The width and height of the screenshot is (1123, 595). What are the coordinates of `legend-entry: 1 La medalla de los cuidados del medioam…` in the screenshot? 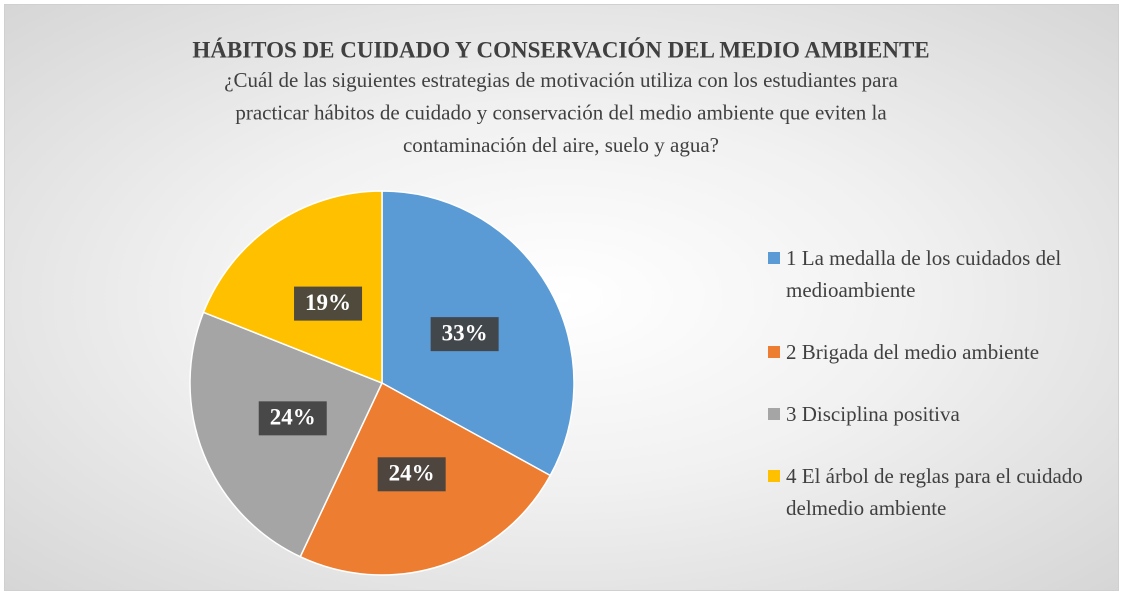 It's located at (940, 274).